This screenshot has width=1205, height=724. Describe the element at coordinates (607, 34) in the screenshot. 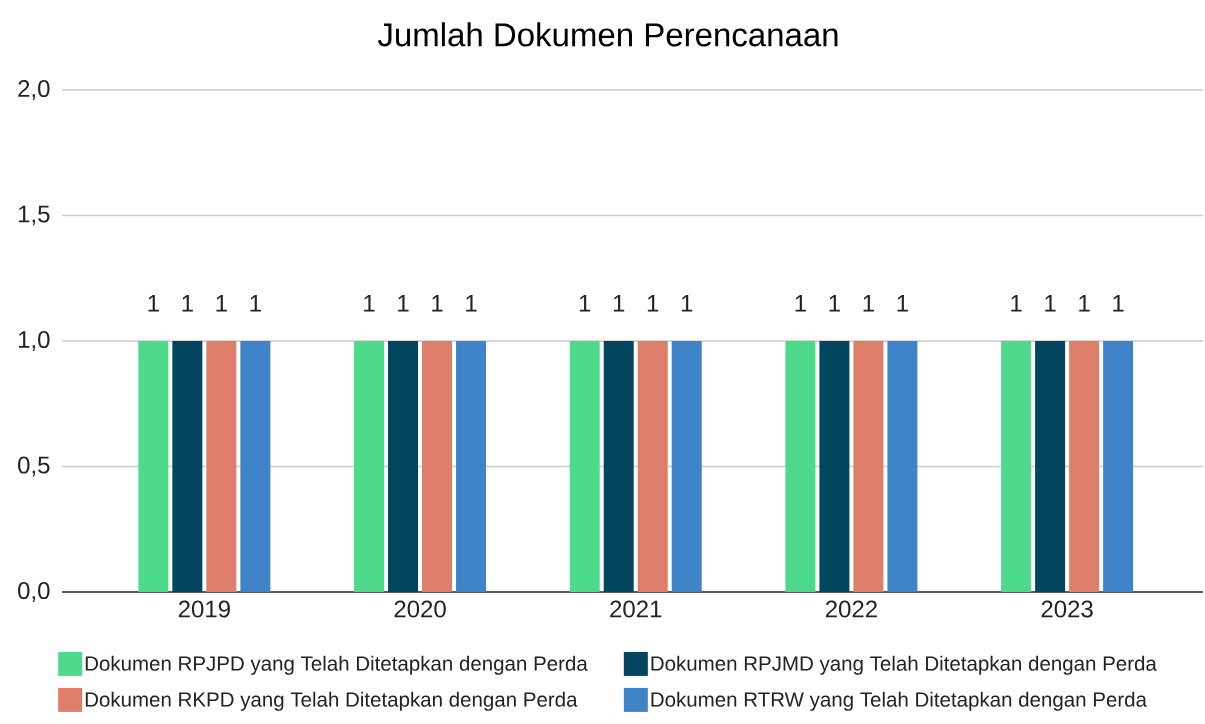

I see `chart-title: Jumlah Dokumen Perencanaan` at that location.